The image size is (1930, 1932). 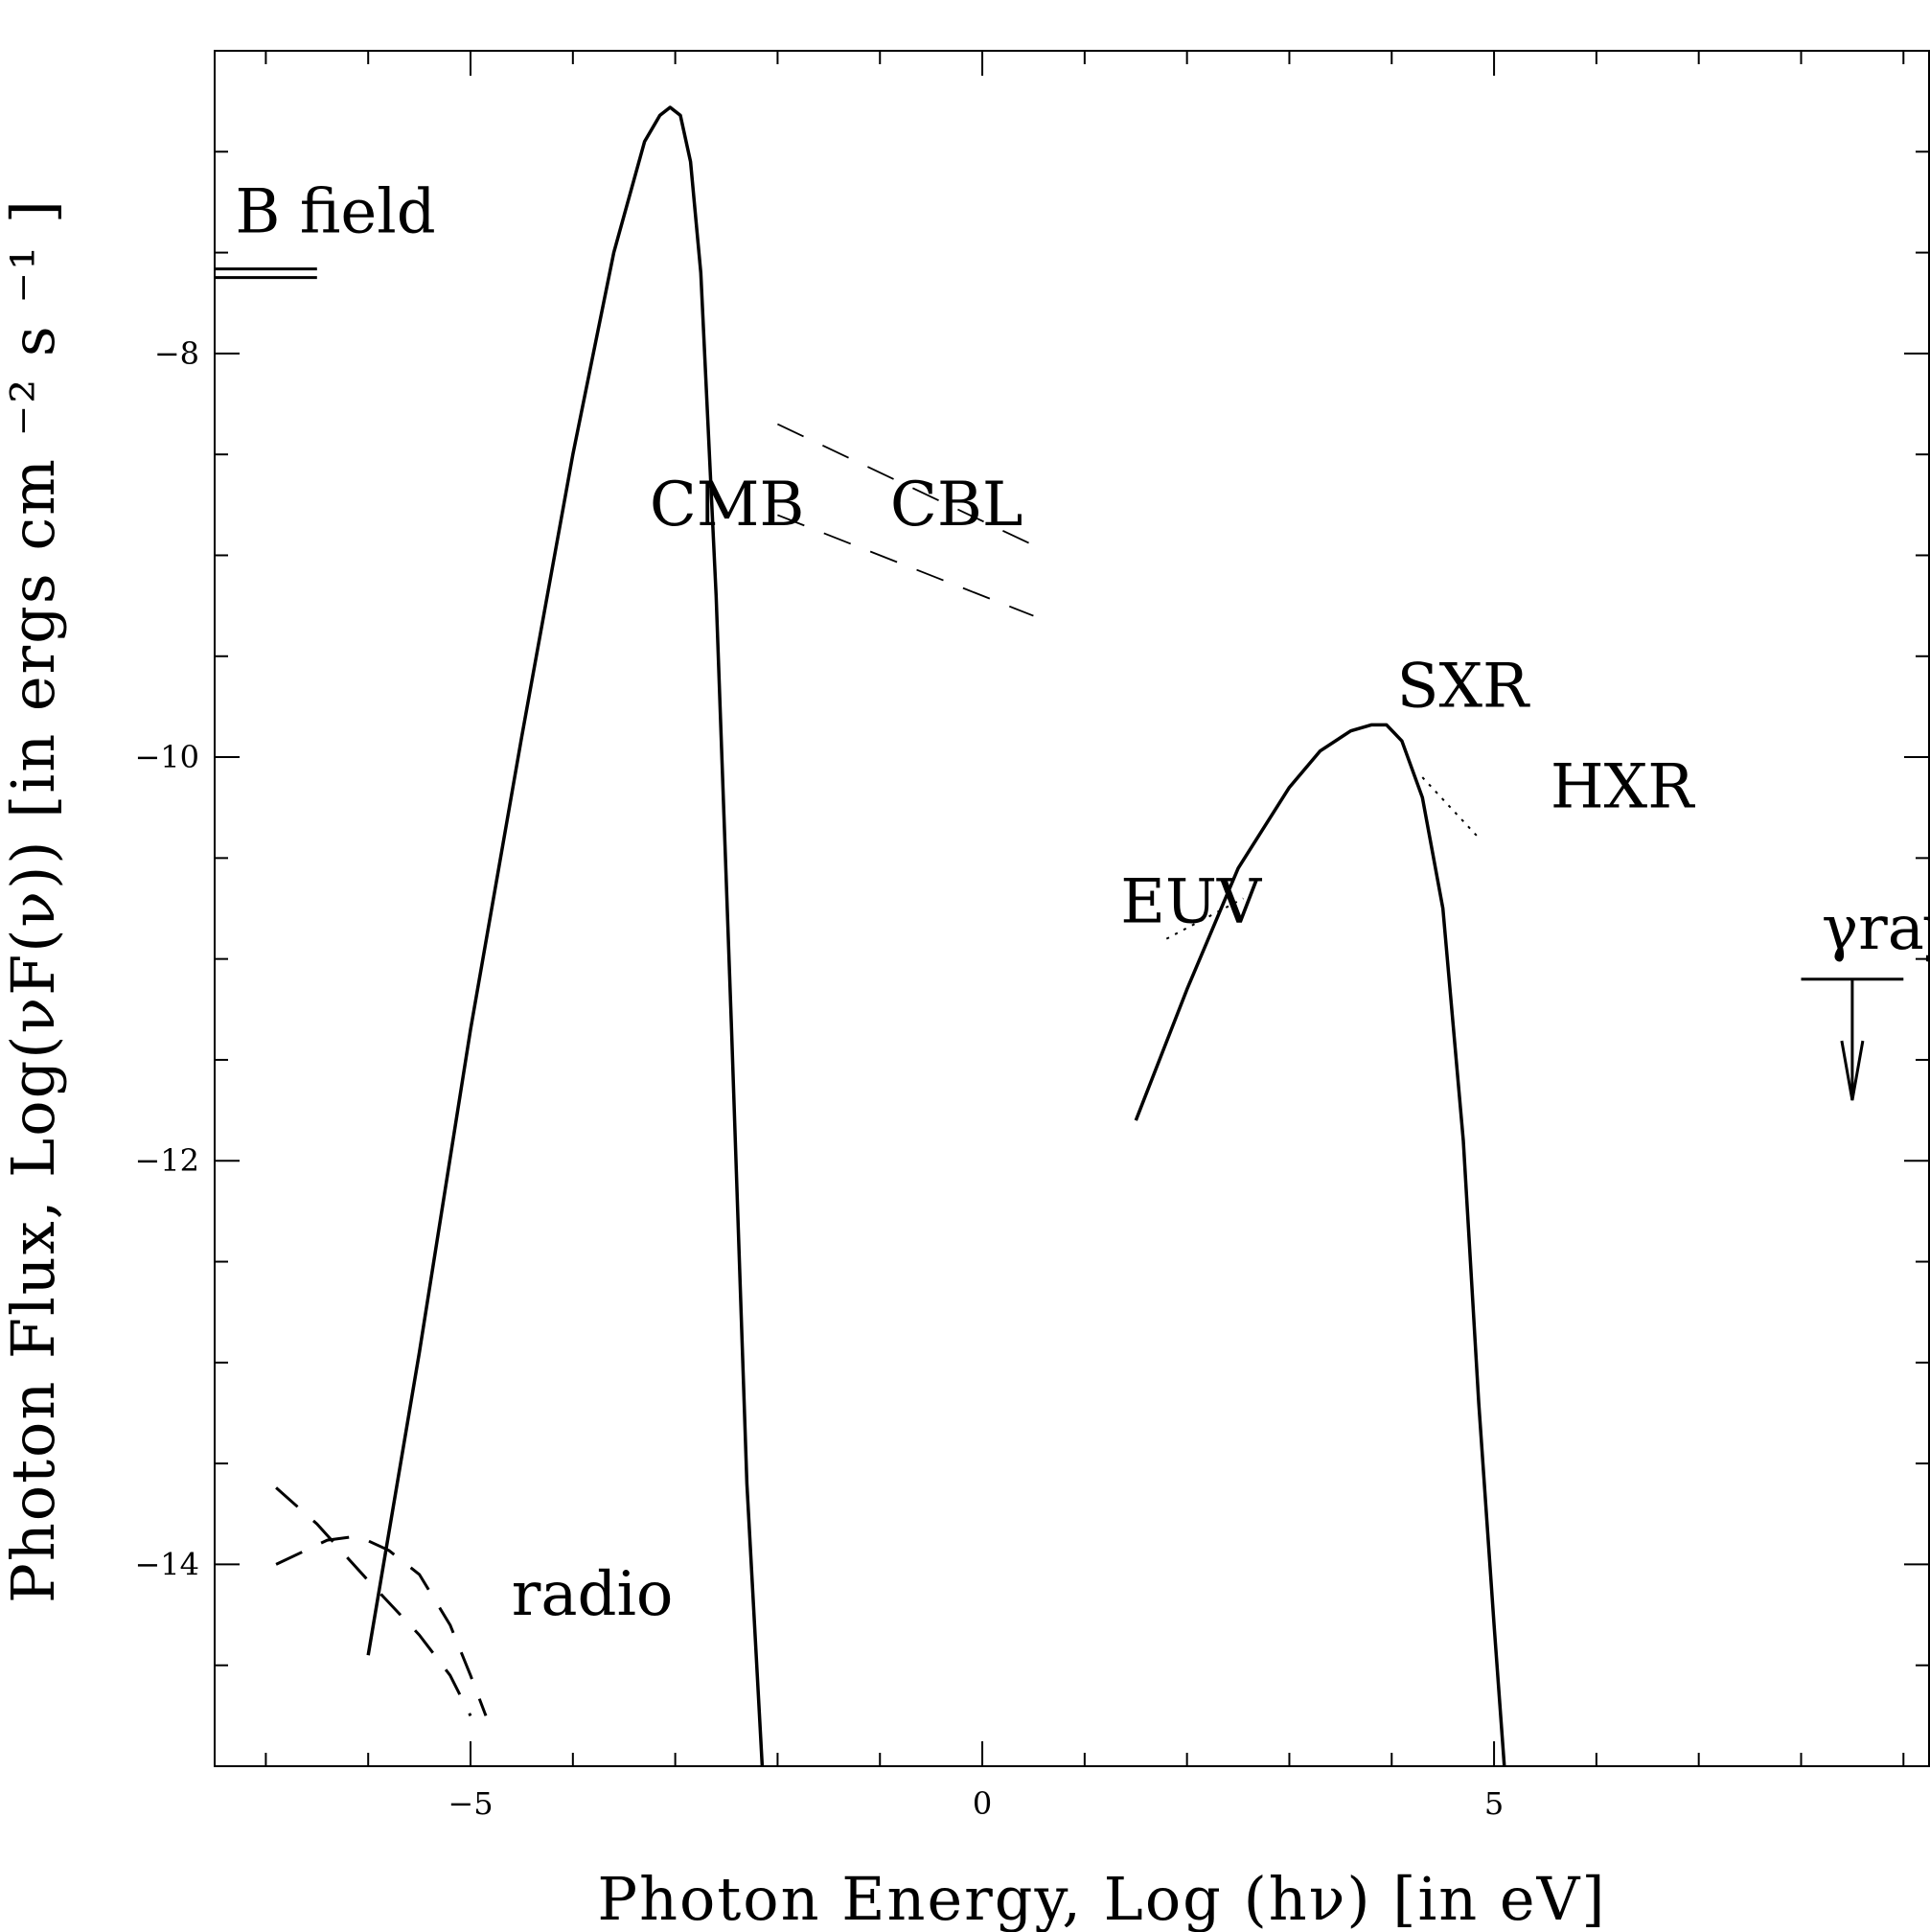 I want to click on gamma-rays-arrow-head, so click(x=1852, y=1070).